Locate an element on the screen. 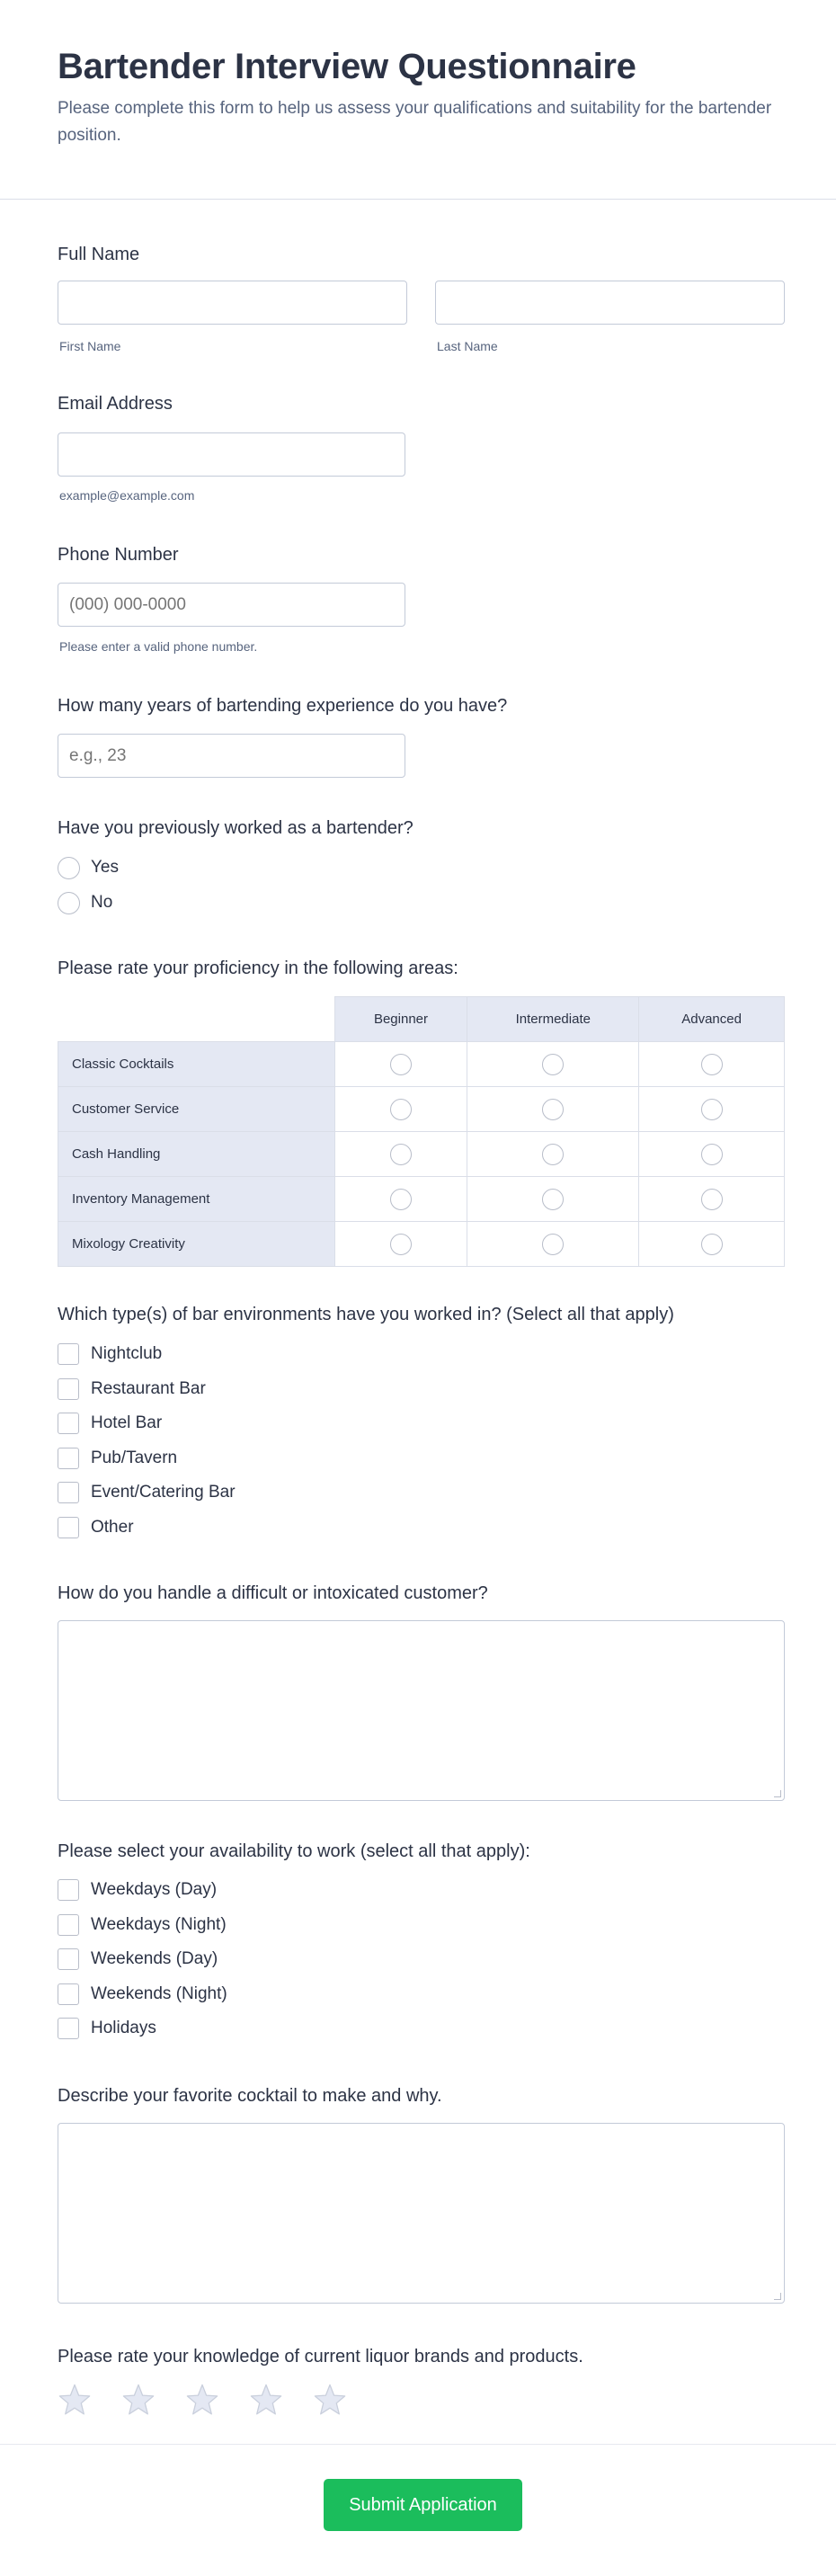  checkbox-pub-tavern: Pub/Tavern is located at coordinates (117, 1458).